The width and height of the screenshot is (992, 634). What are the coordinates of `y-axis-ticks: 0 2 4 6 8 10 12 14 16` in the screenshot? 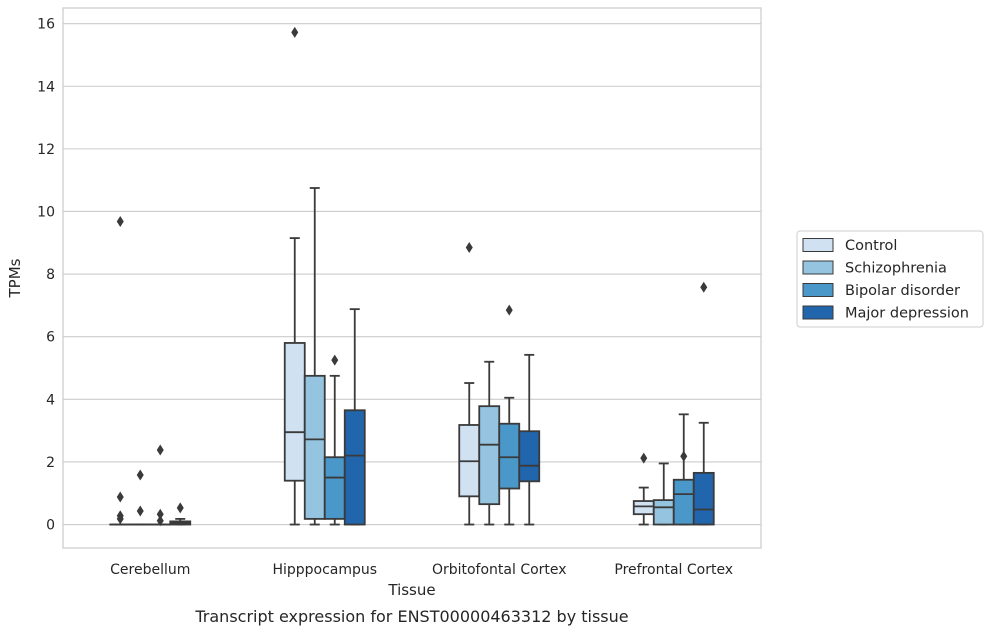 It's located at (46, 275).